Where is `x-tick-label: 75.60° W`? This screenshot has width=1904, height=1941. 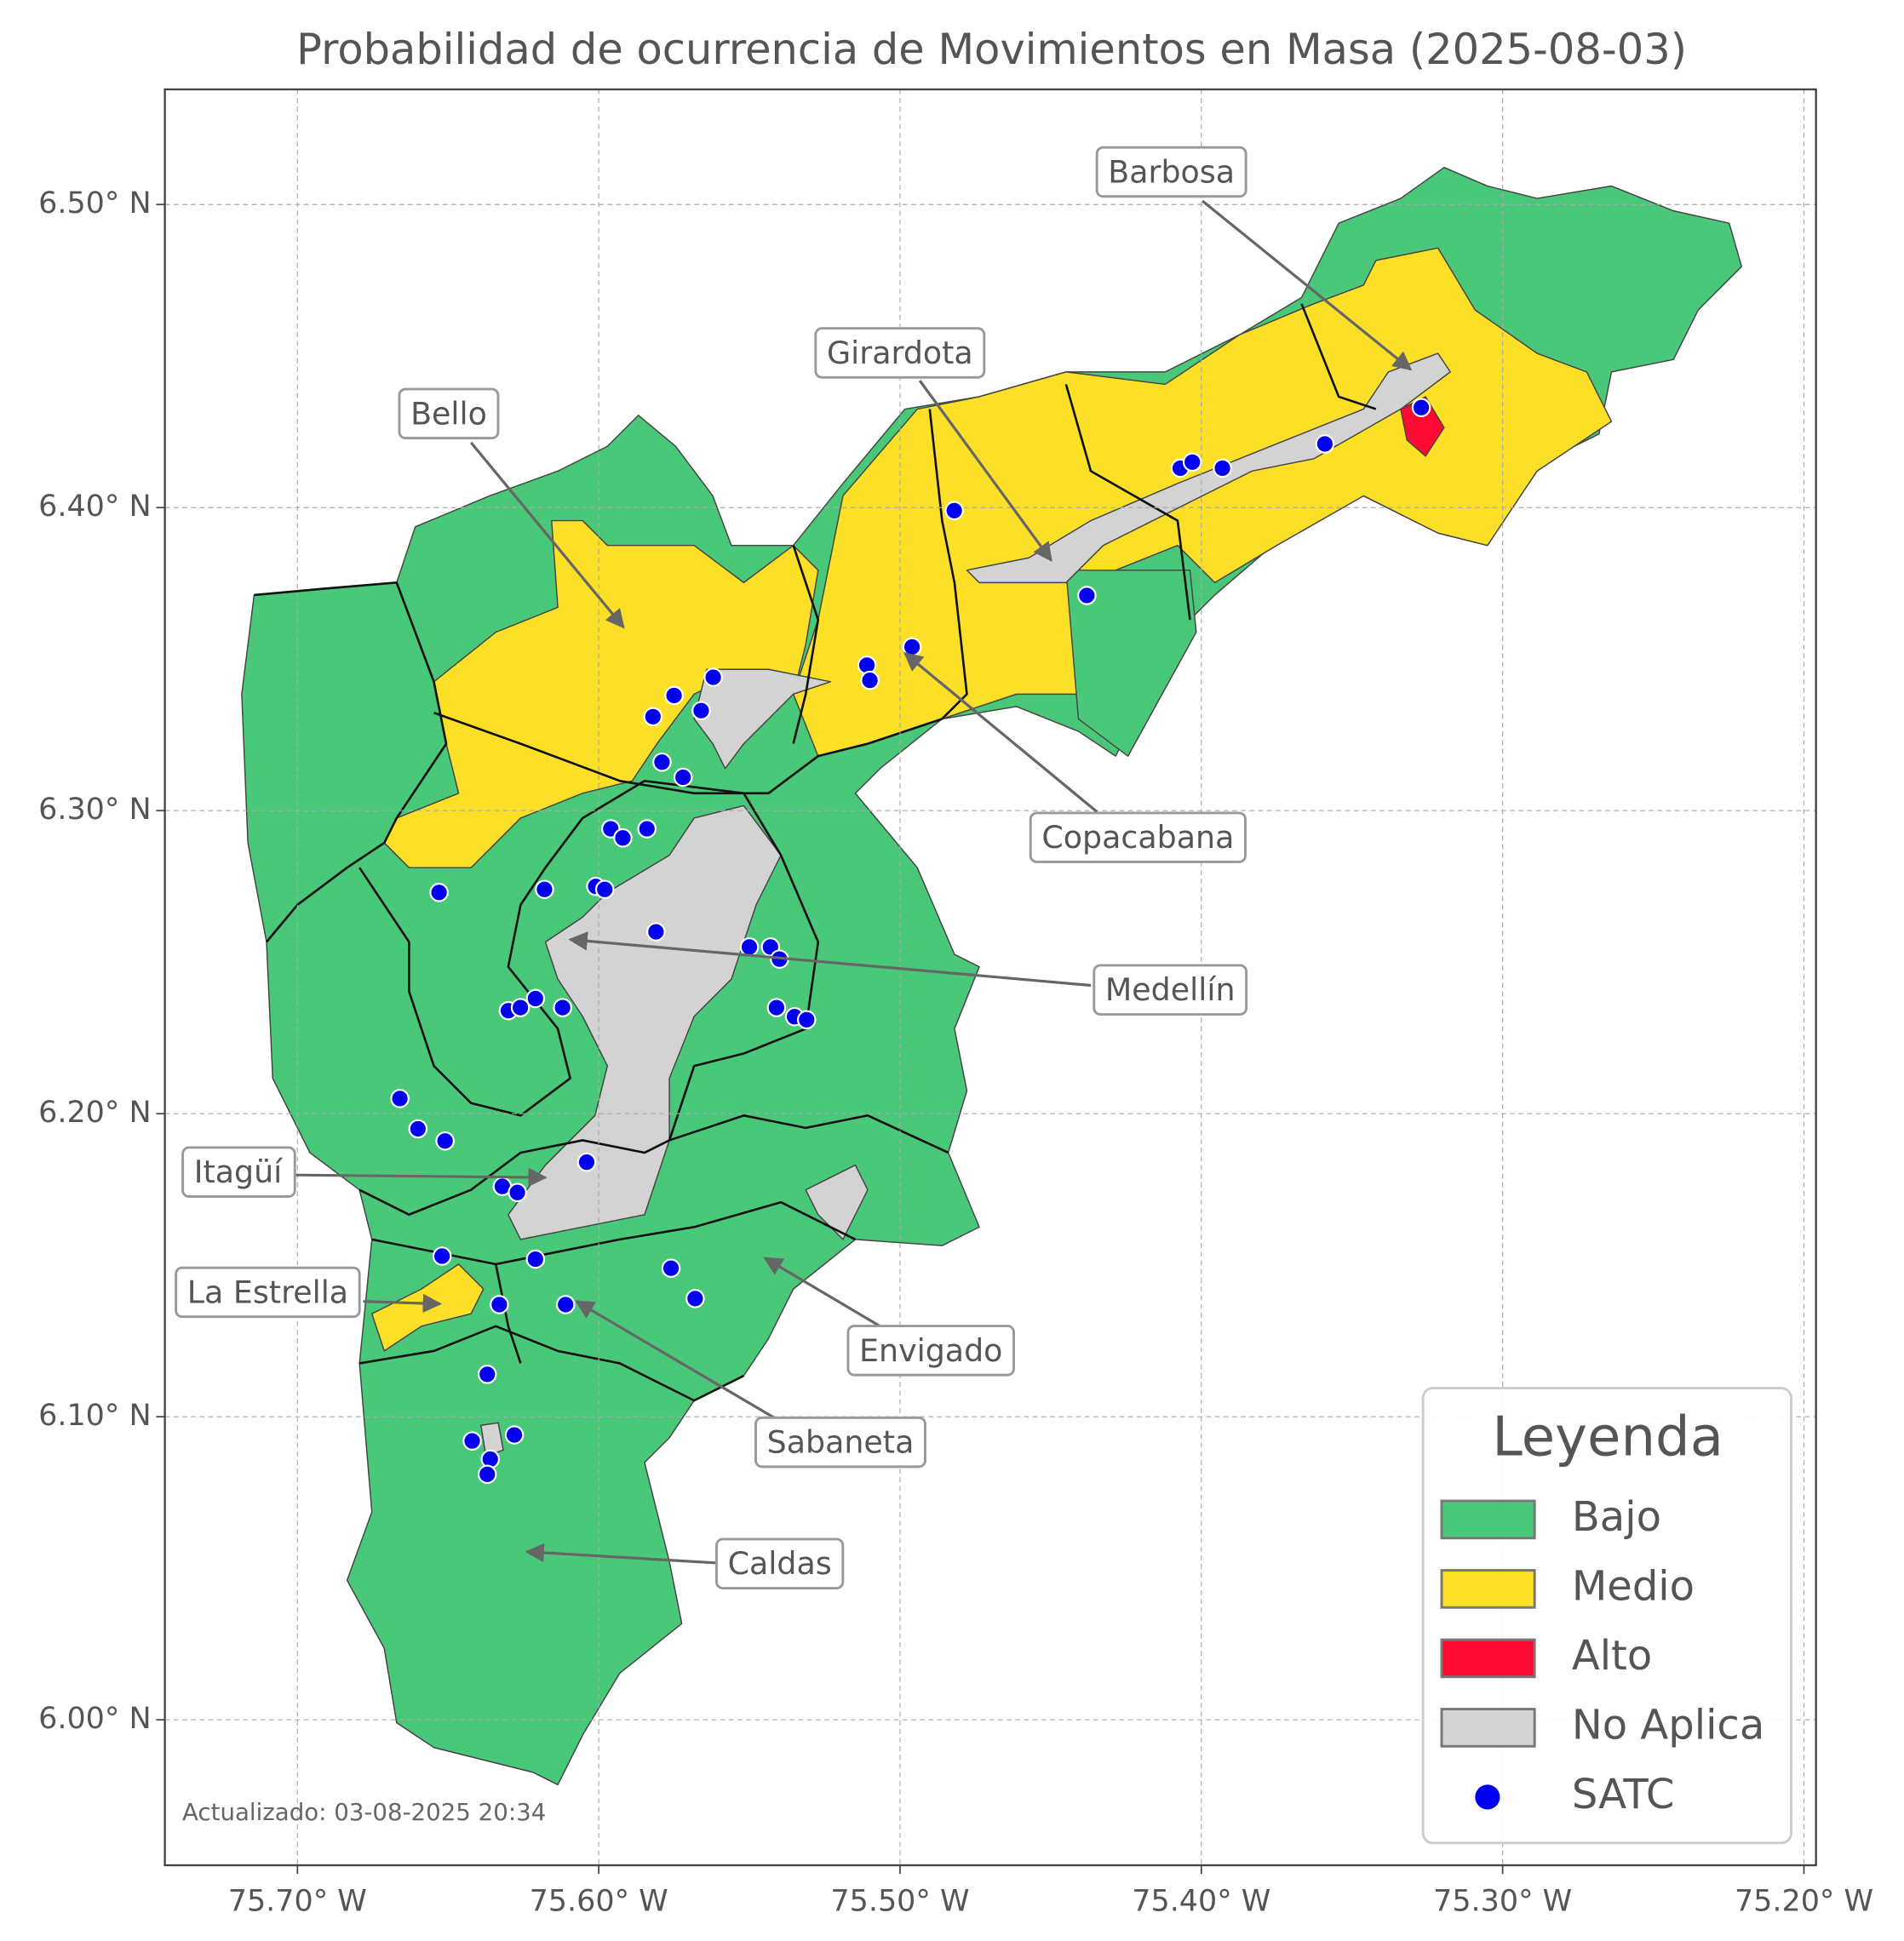 x-tick-label: 75.60° W is located at coordinates (599, 1902).